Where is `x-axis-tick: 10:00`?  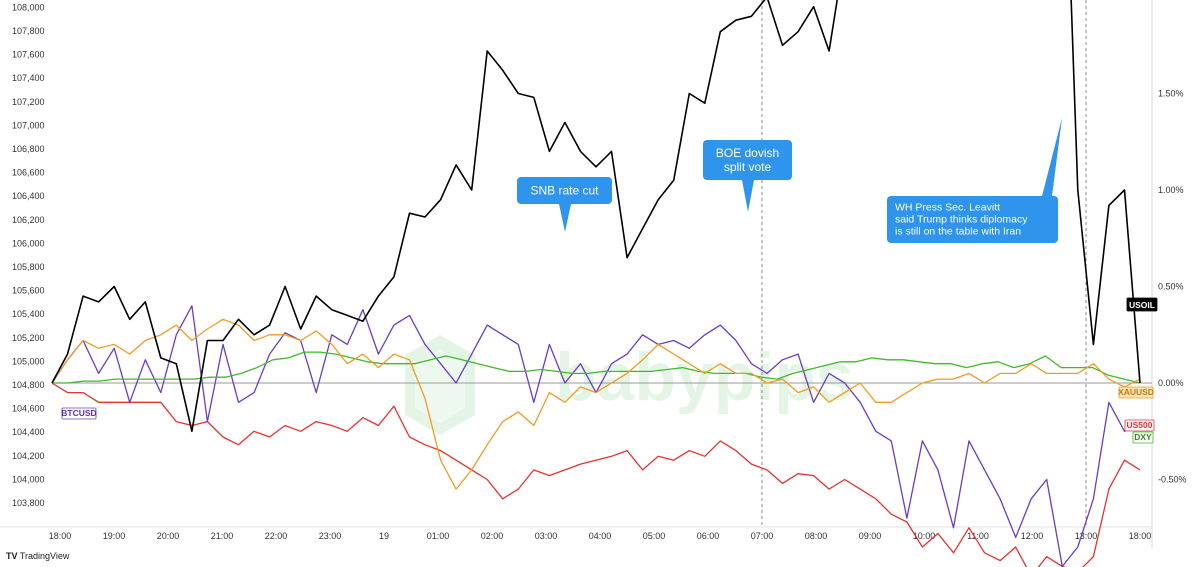 x-axis-tick: 10:00 is located at coordinates (924, 536).